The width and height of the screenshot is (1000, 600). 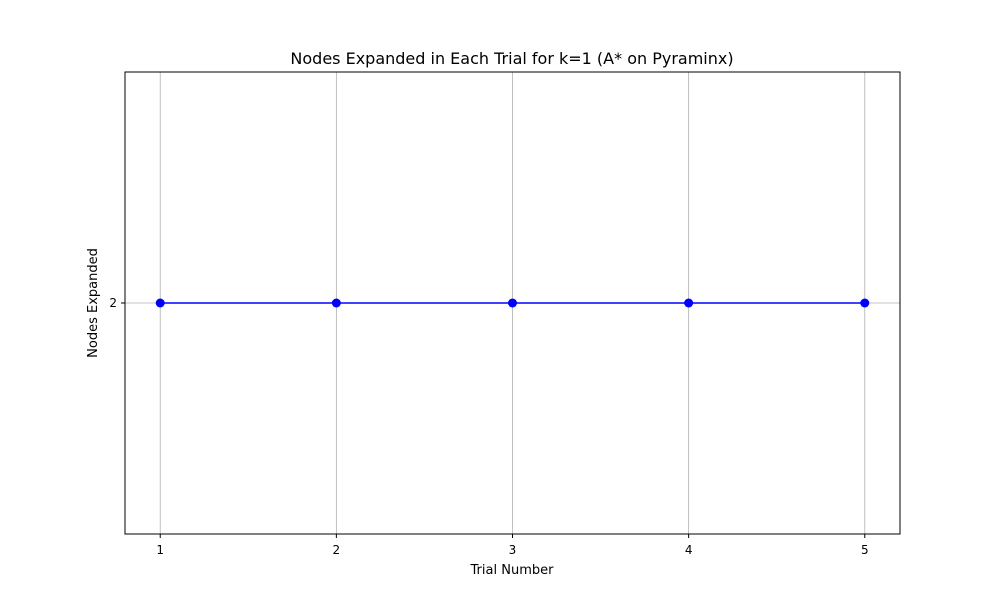 I want to click on series-layer, so click(x=512, y=303).